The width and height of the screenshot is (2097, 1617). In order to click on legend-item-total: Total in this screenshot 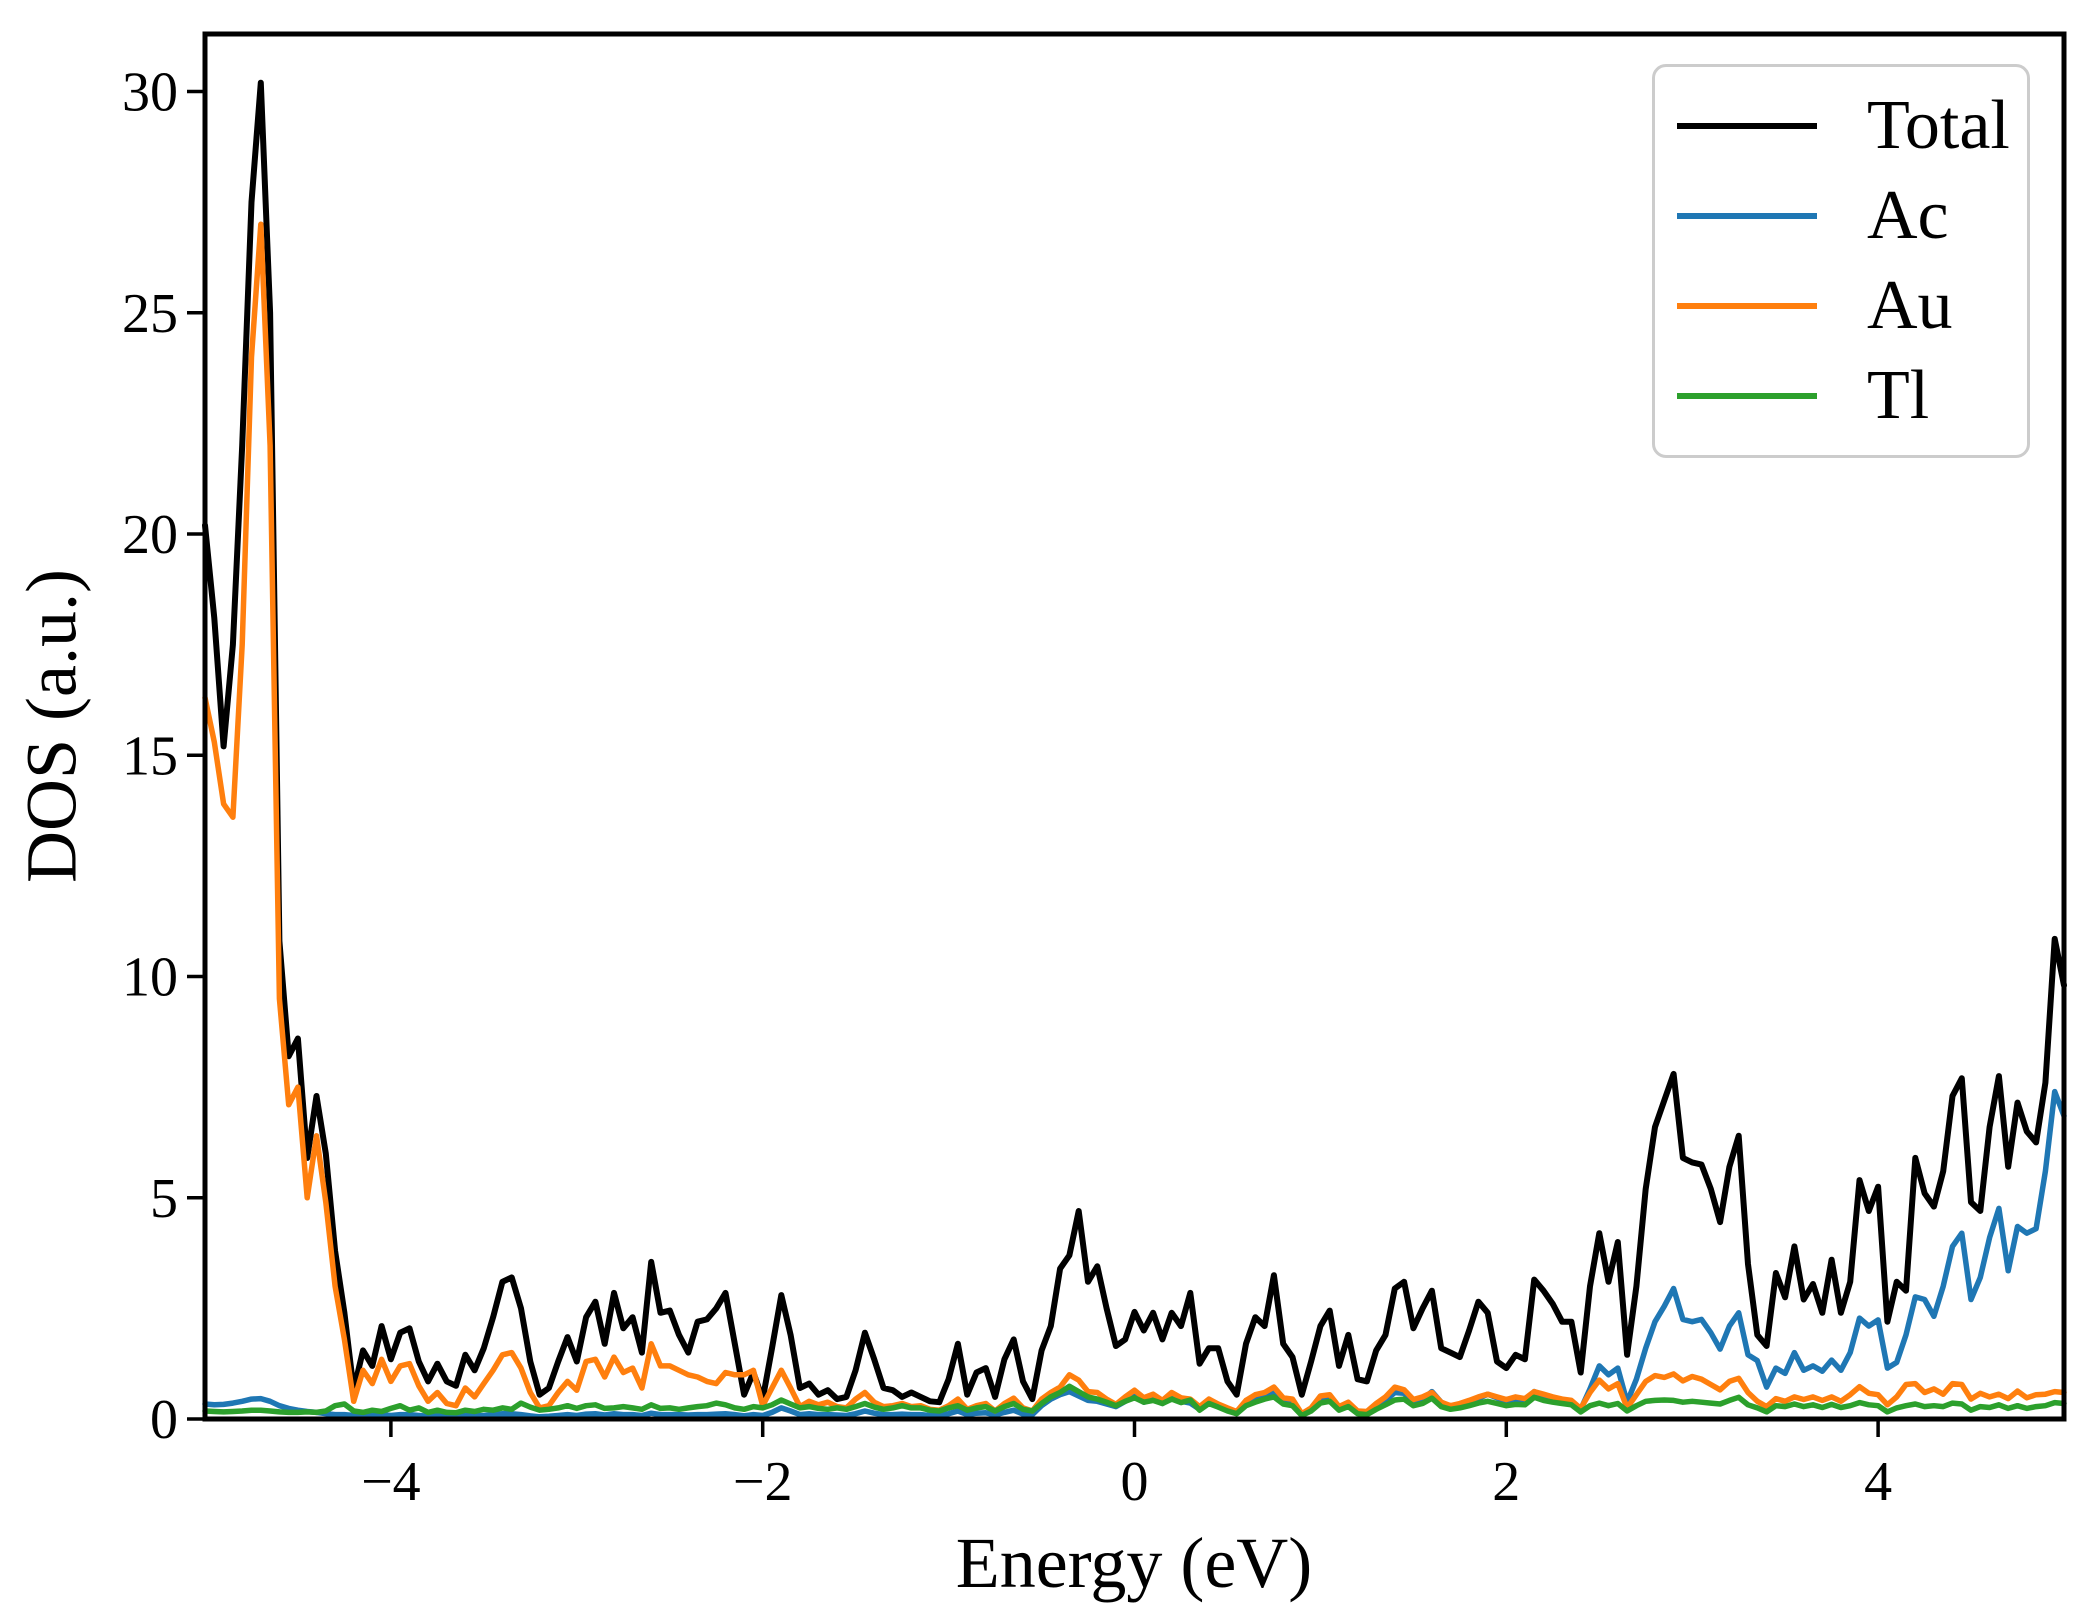, I will do `click(1852, 126)`.